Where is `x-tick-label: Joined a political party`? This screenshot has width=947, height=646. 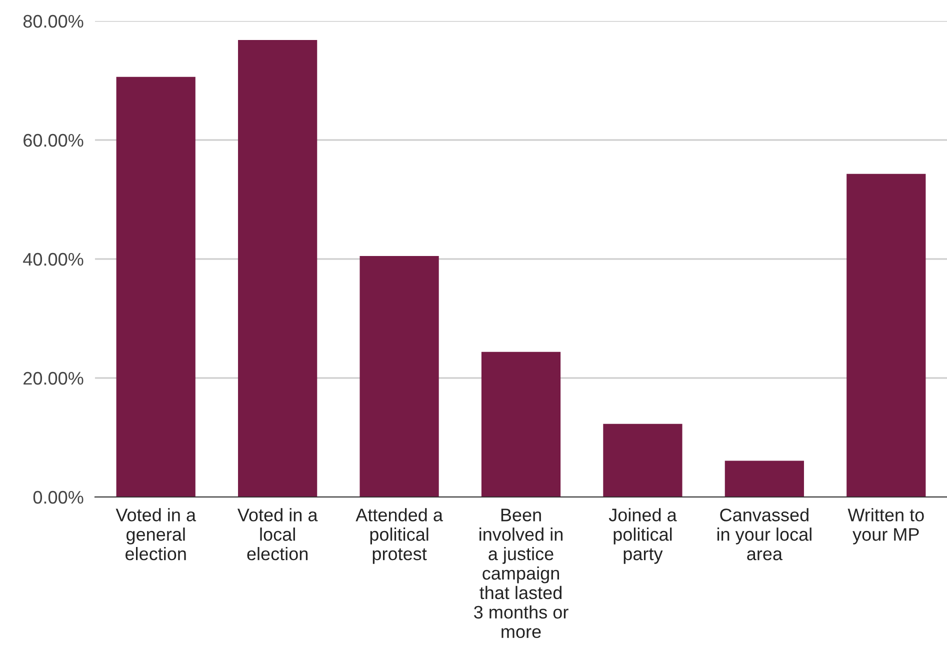
x-tick-label: Joined a political party is located at coordinates (642, 536).